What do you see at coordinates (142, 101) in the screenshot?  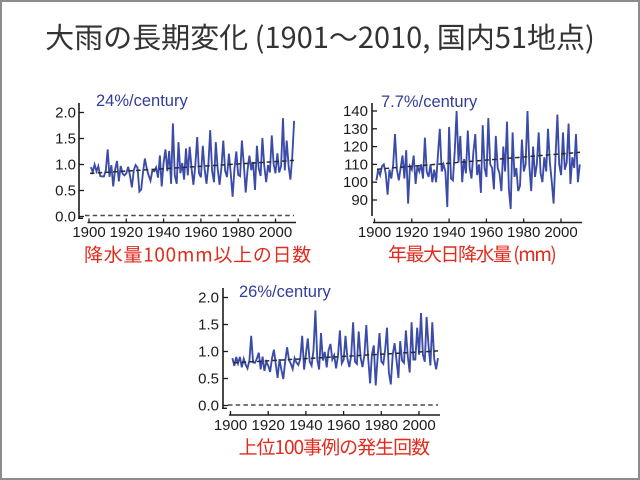 I see `svg-text: 24%/century` at bounding box center [142, 101].